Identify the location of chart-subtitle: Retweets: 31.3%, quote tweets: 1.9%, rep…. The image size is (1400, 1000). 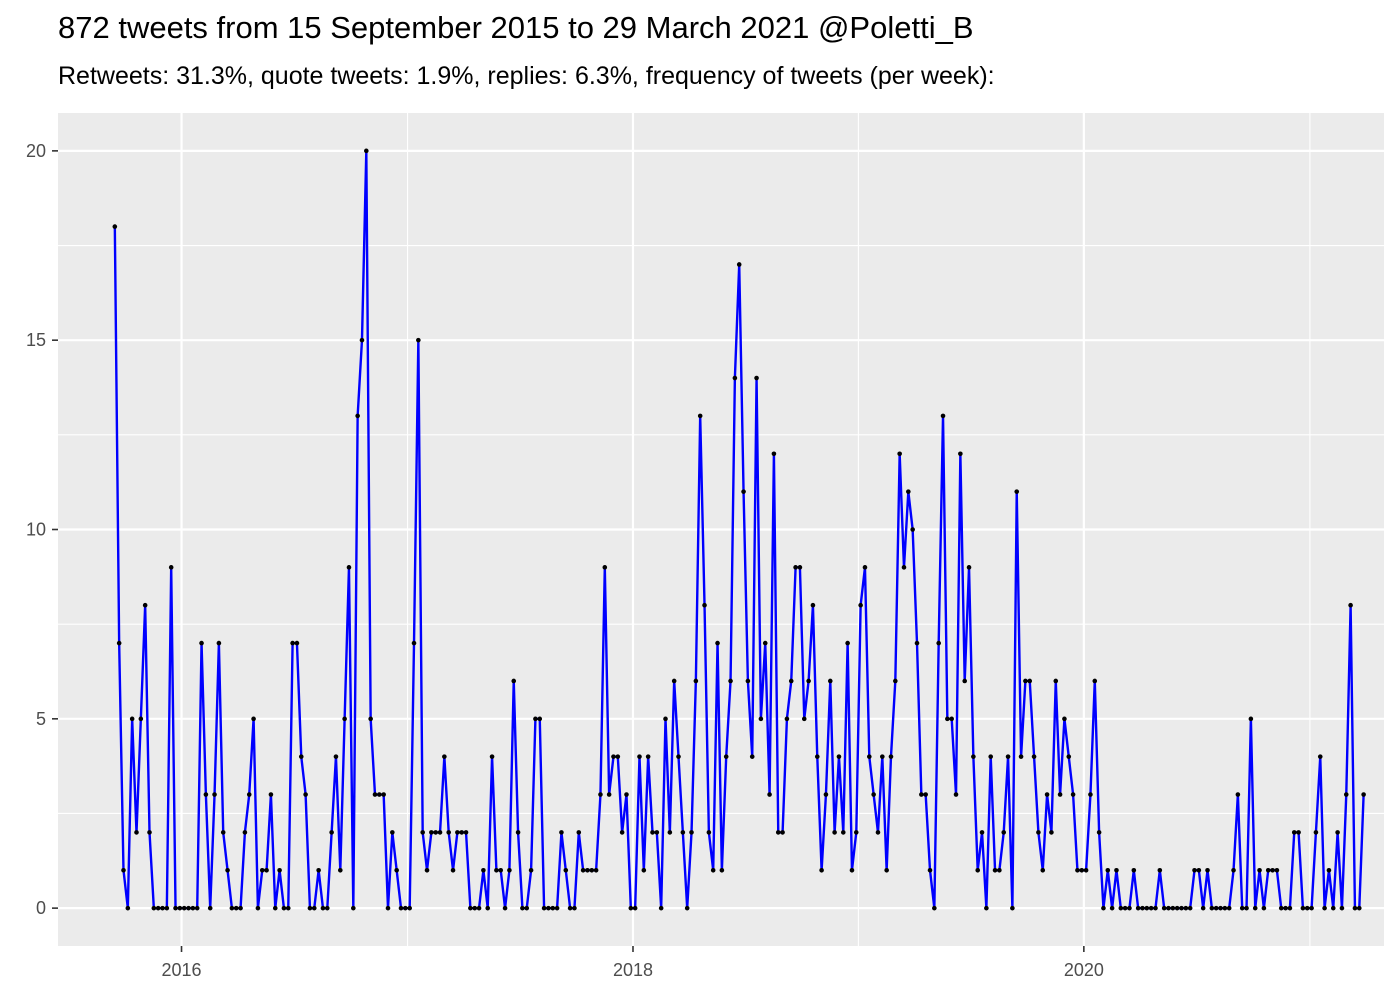
(526, 76).